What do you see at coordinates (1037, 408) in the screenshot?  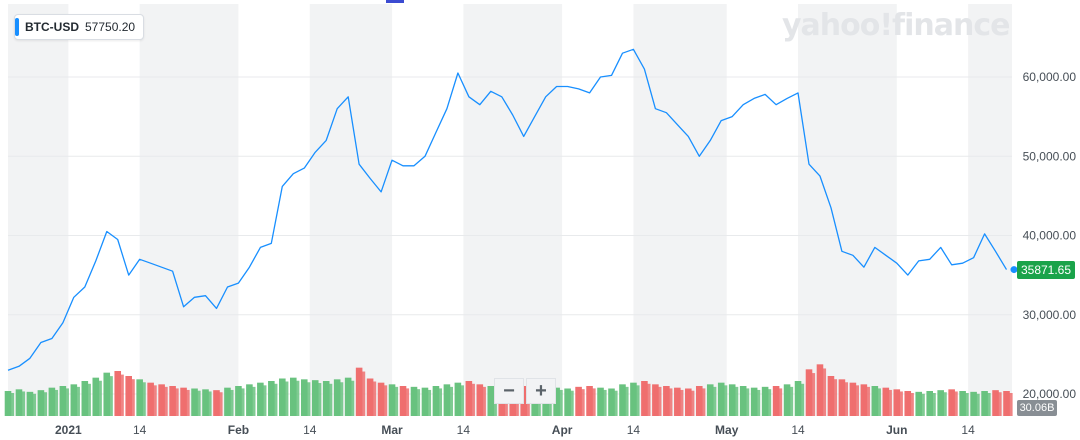 I see `volume-tag: 30.06B` at bounding box center [1037, 408].